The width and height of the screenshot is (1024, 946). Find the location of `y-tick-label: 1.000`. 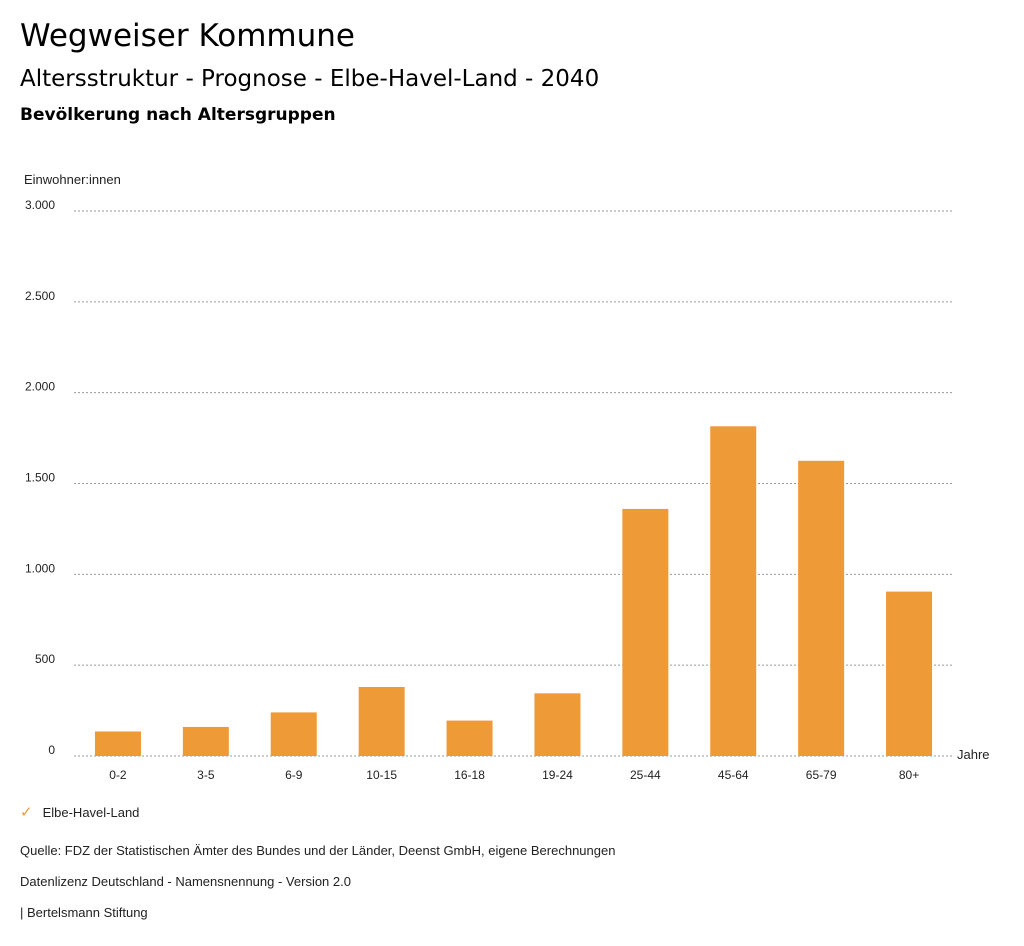

y-tick-label: 1.000 is located at coordinates (40, 568).